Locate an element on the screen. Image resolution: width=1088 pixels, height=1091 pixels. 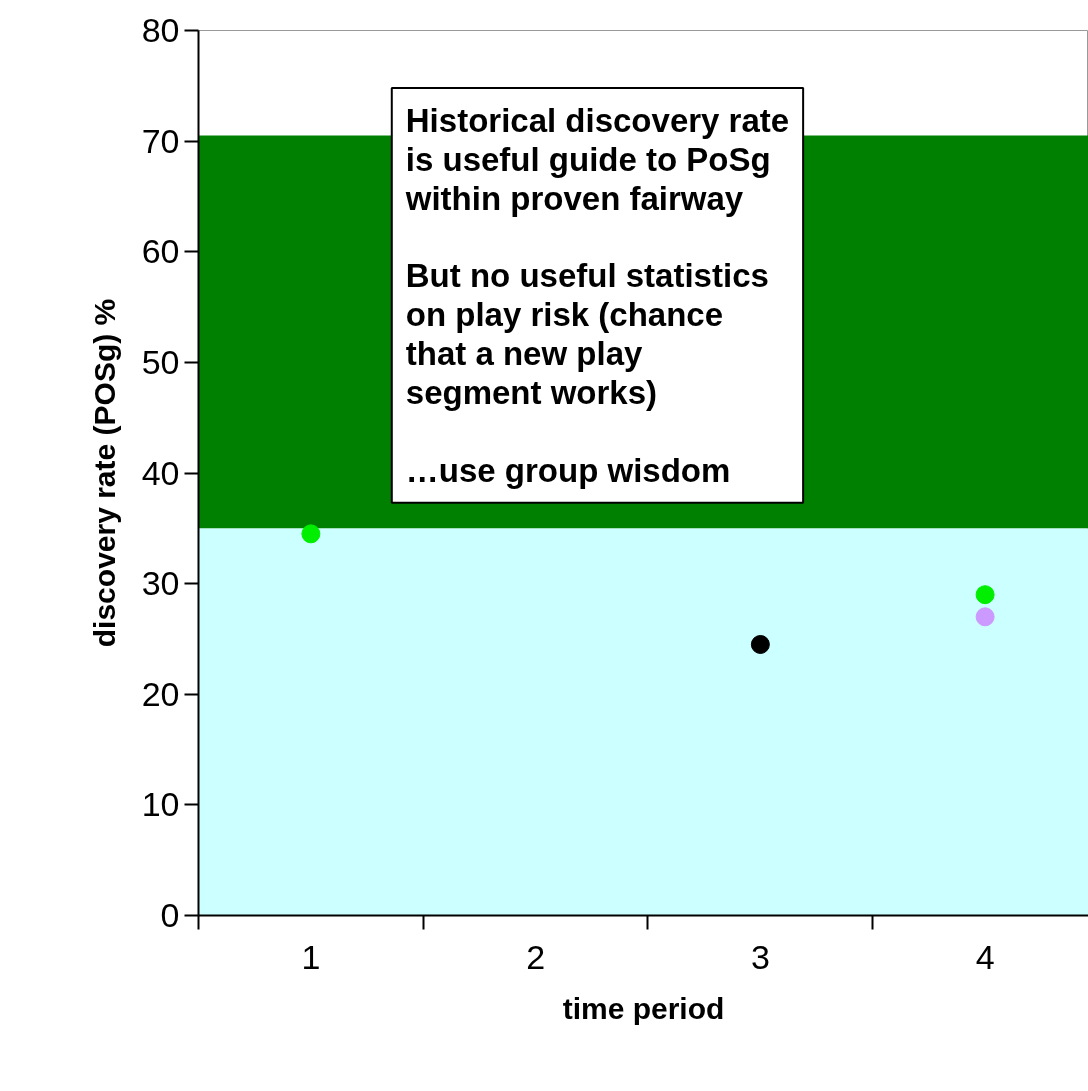
x-tick-label: 1 is located at coordinates (311, 956).